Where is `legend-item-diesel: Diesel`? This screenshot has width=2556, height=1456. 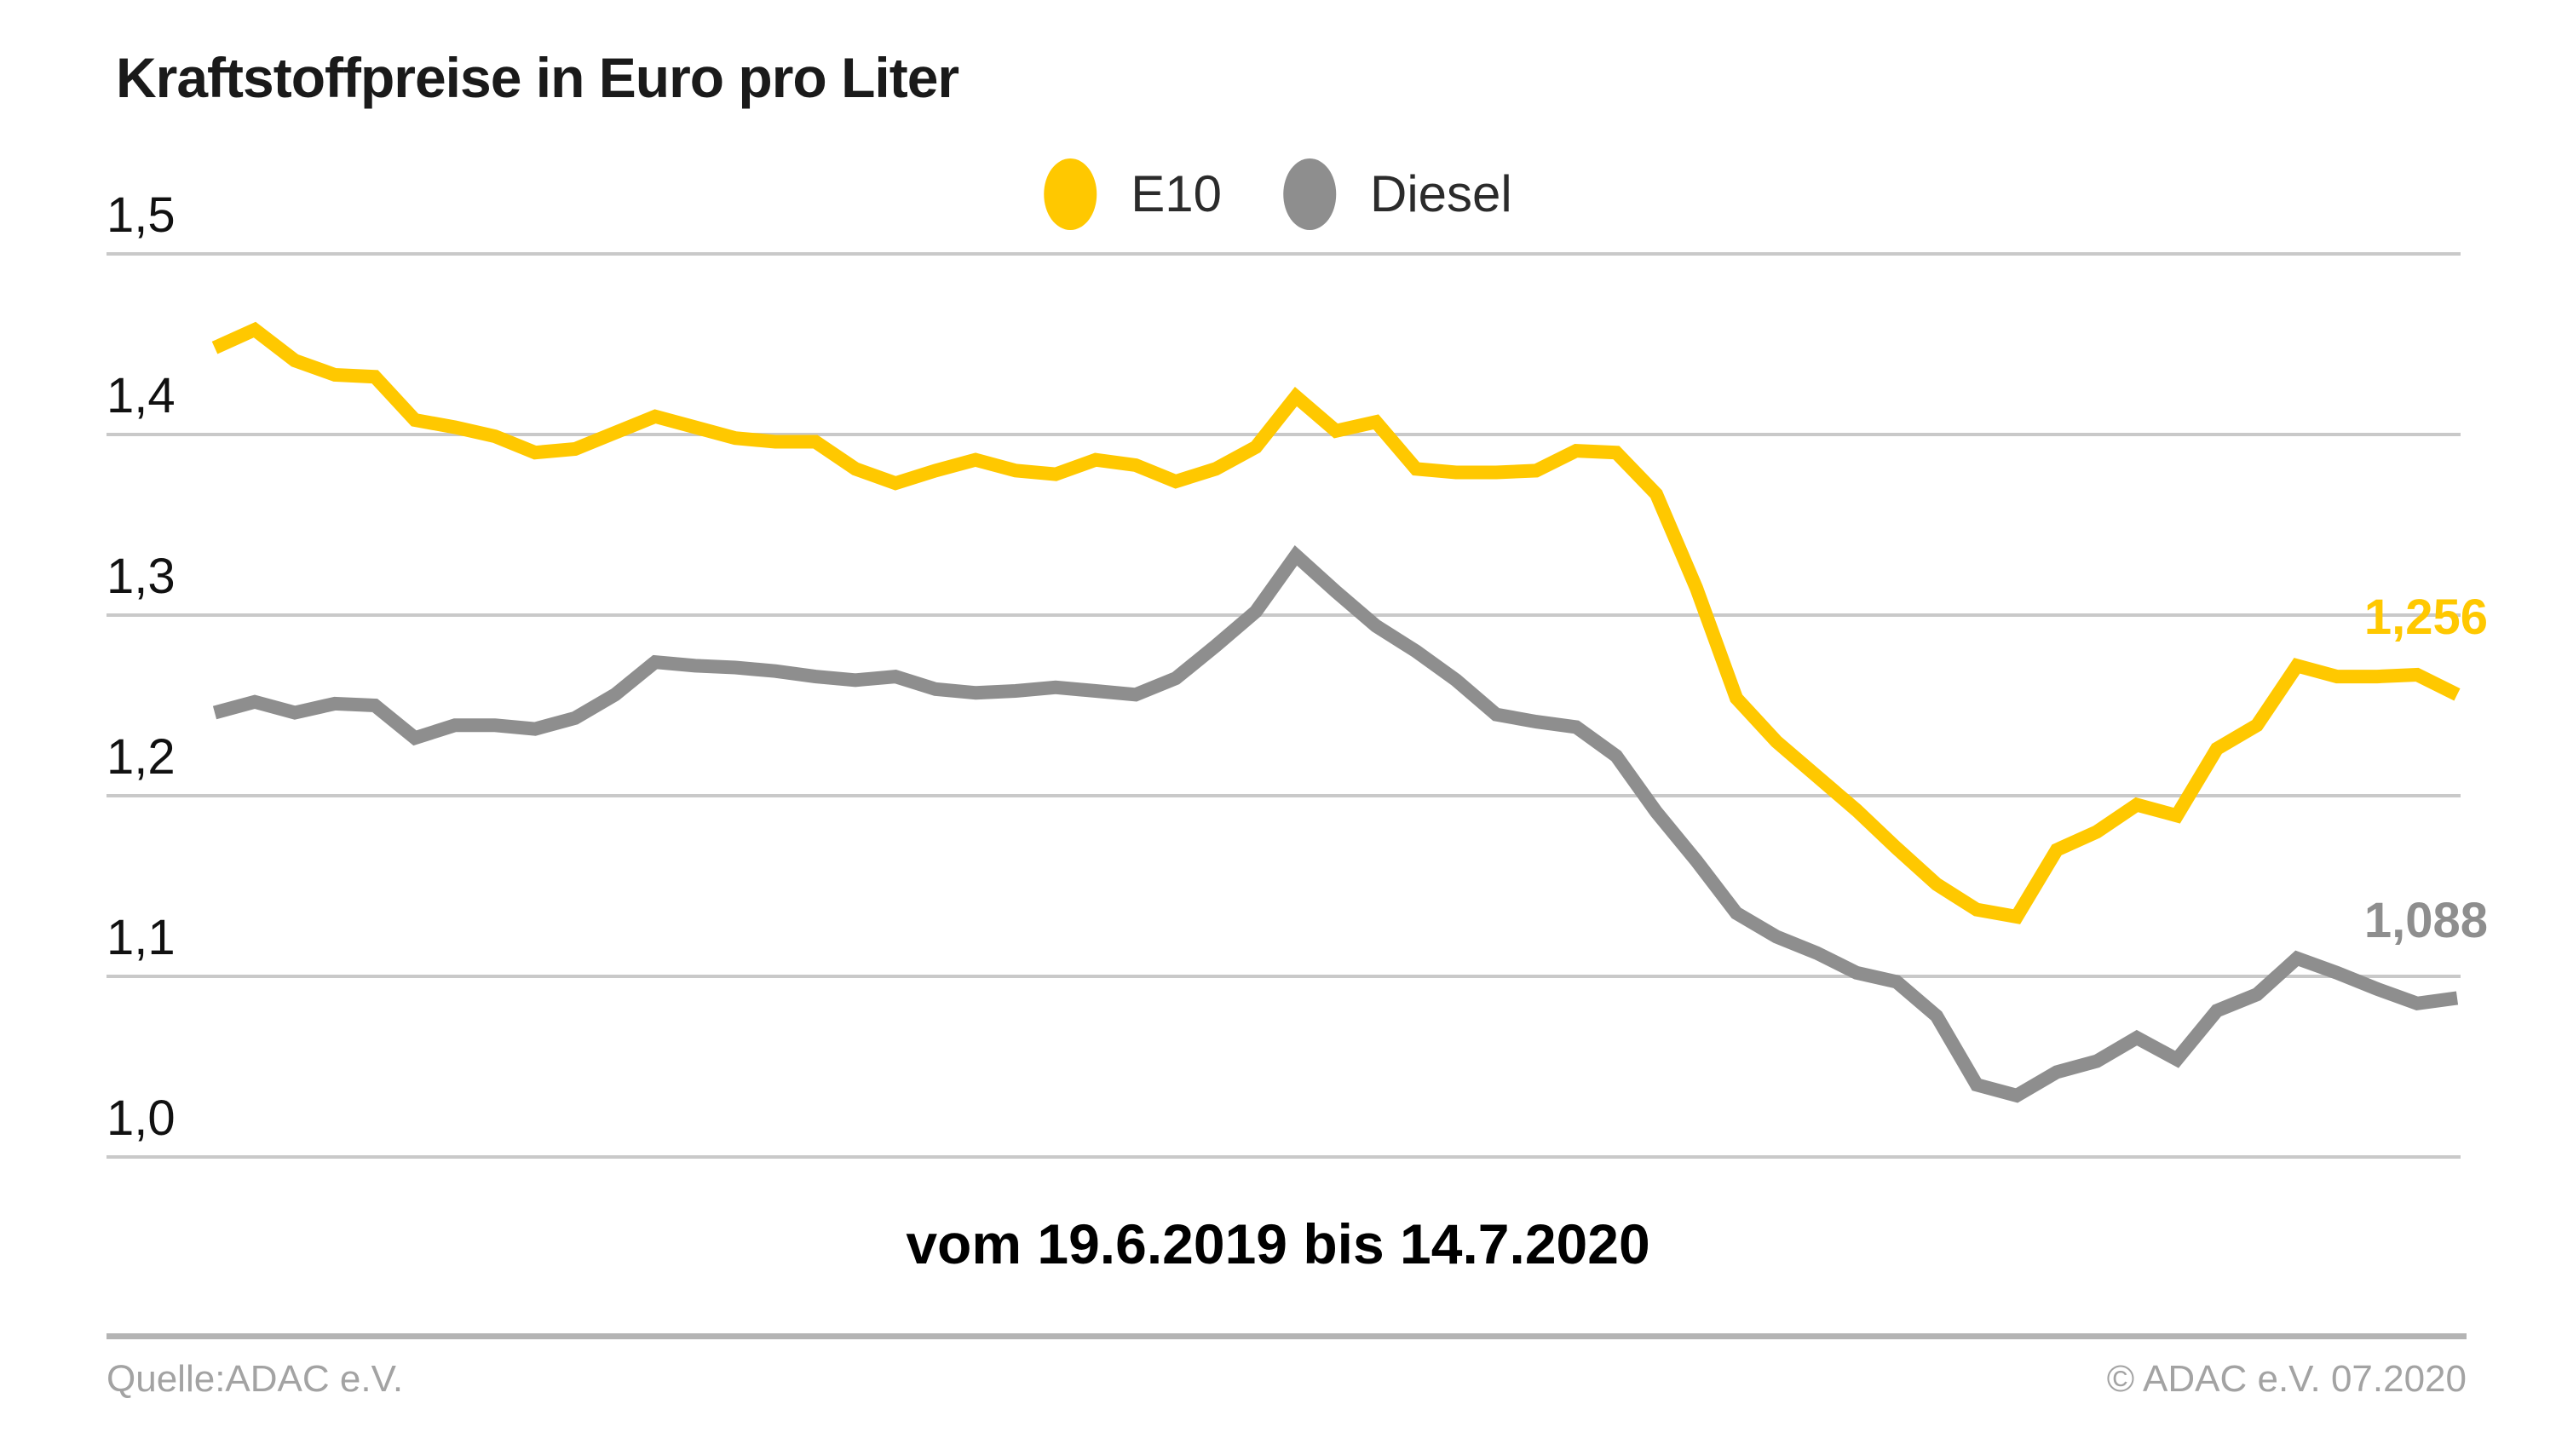 legend-item-diesel: Diesel is located at coordinates (1397, 194).